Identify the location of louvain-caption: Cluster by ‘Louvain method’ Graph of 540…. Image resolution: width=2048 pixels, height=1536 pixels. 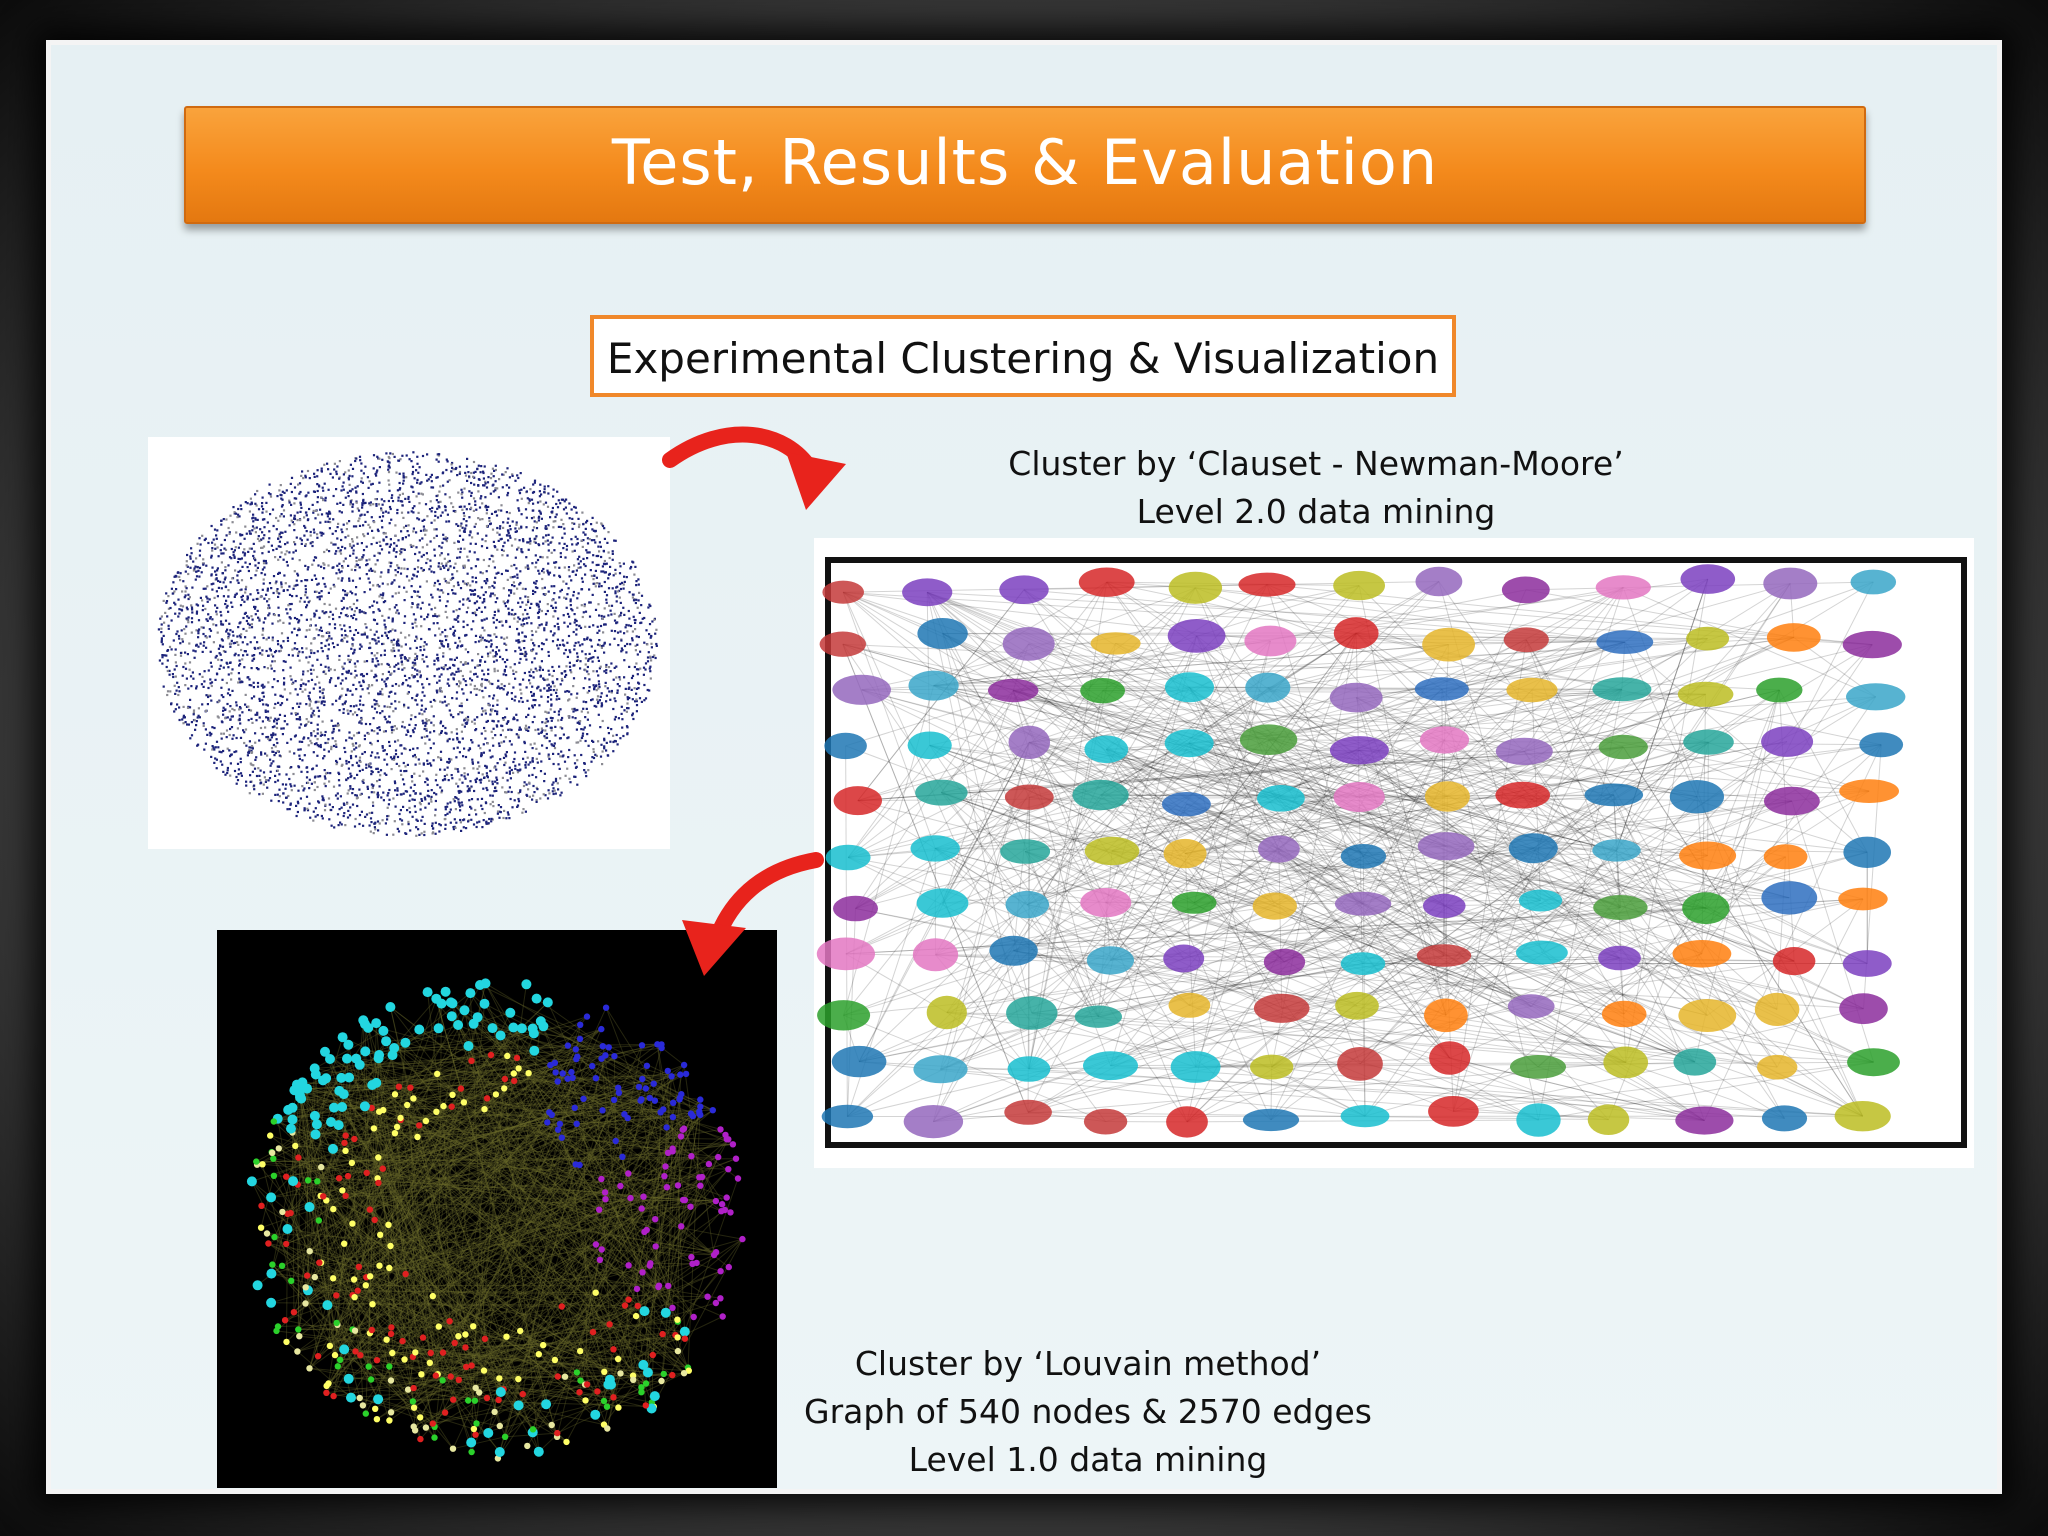
(1088, 1412).